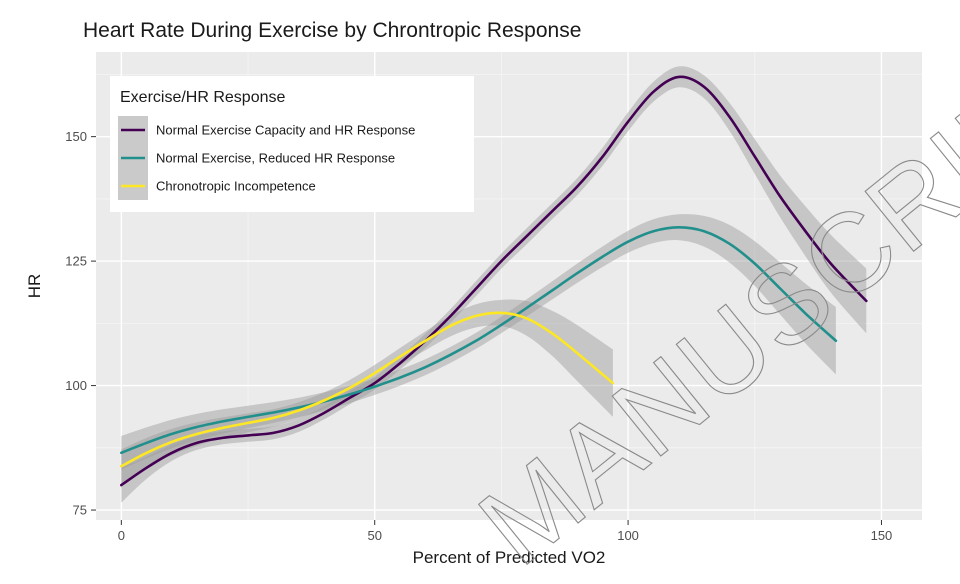 The image size is (960, 584). Describe the element at coordinates (628, 535) in the screenshot. I see `x-tick-label: 100` at that location.